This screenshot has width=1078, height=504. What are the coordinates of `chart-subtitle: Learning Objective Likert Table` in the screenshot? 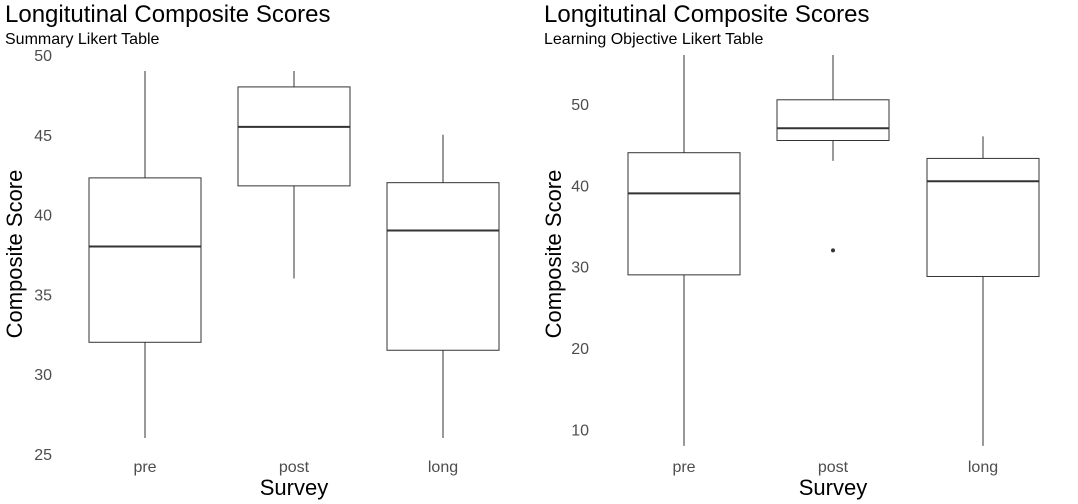 It's located at (653, 39).